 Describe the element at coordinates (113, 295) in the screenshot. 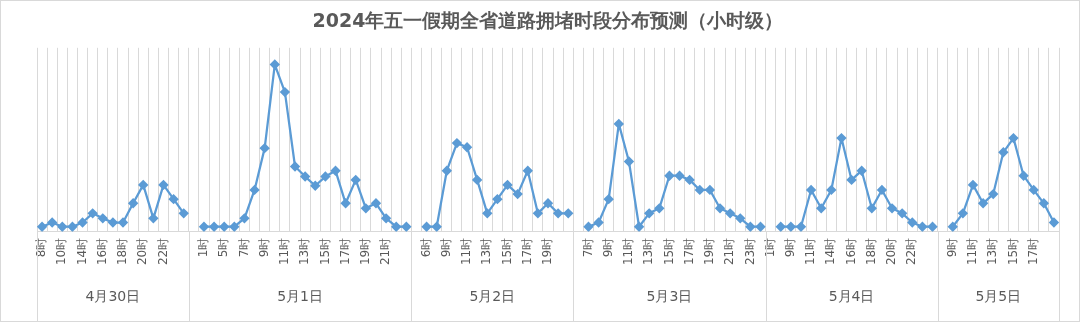

I see `text: 4月30日` at that location.